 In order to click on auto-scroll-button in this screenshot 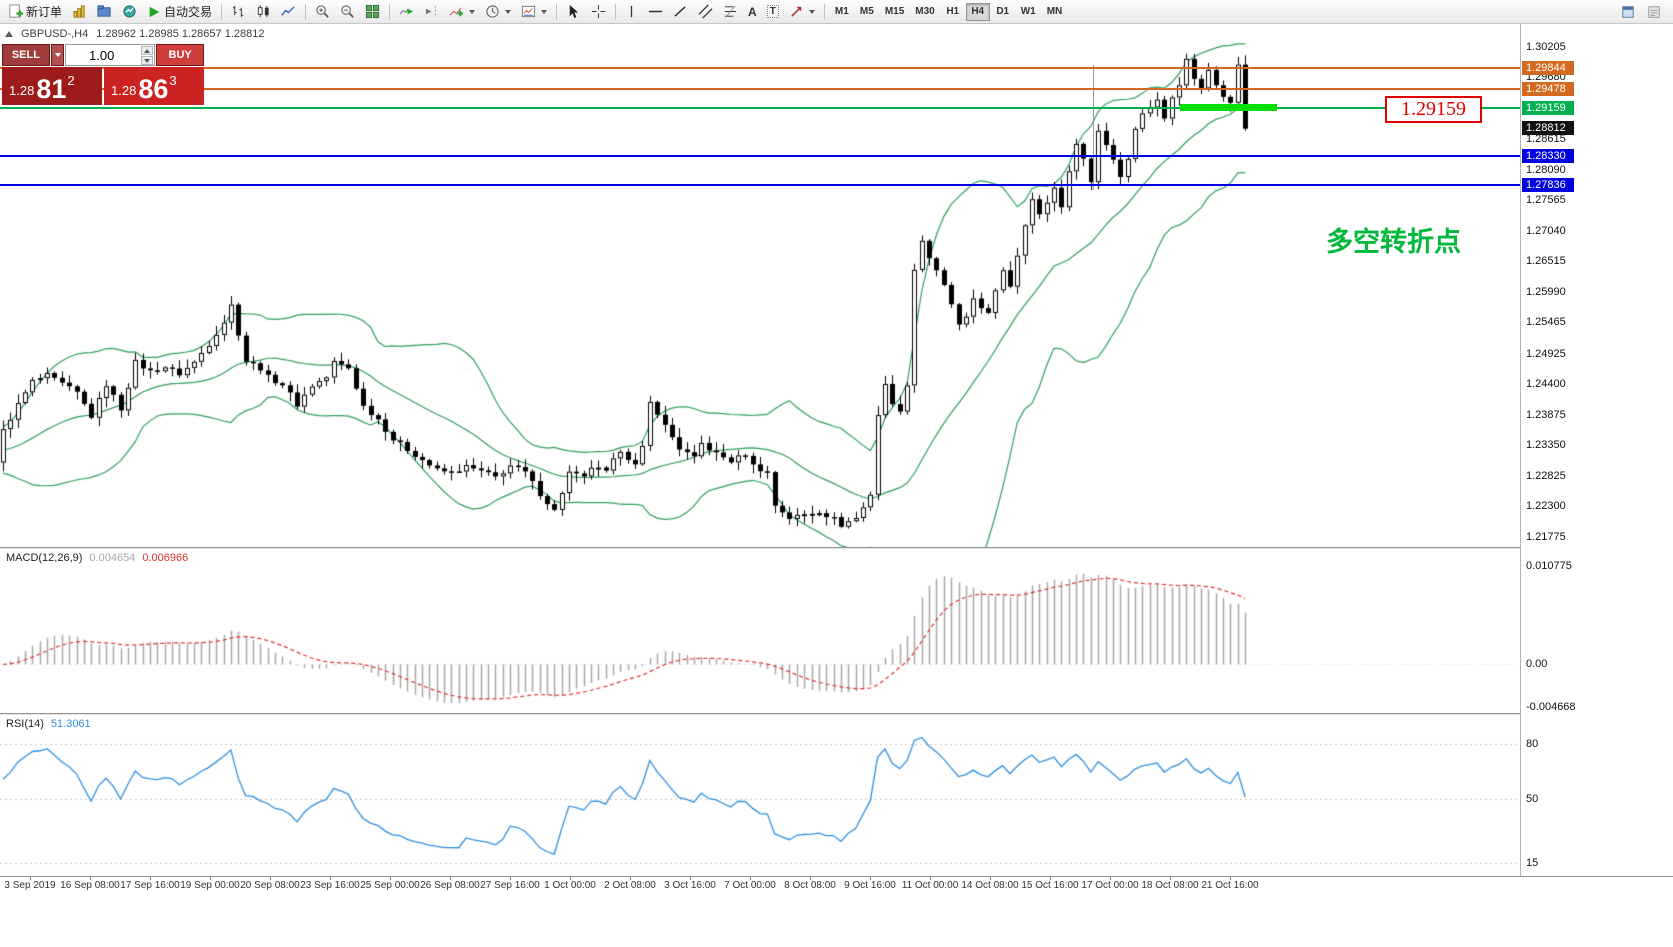, I will do `click(406, 12)`.